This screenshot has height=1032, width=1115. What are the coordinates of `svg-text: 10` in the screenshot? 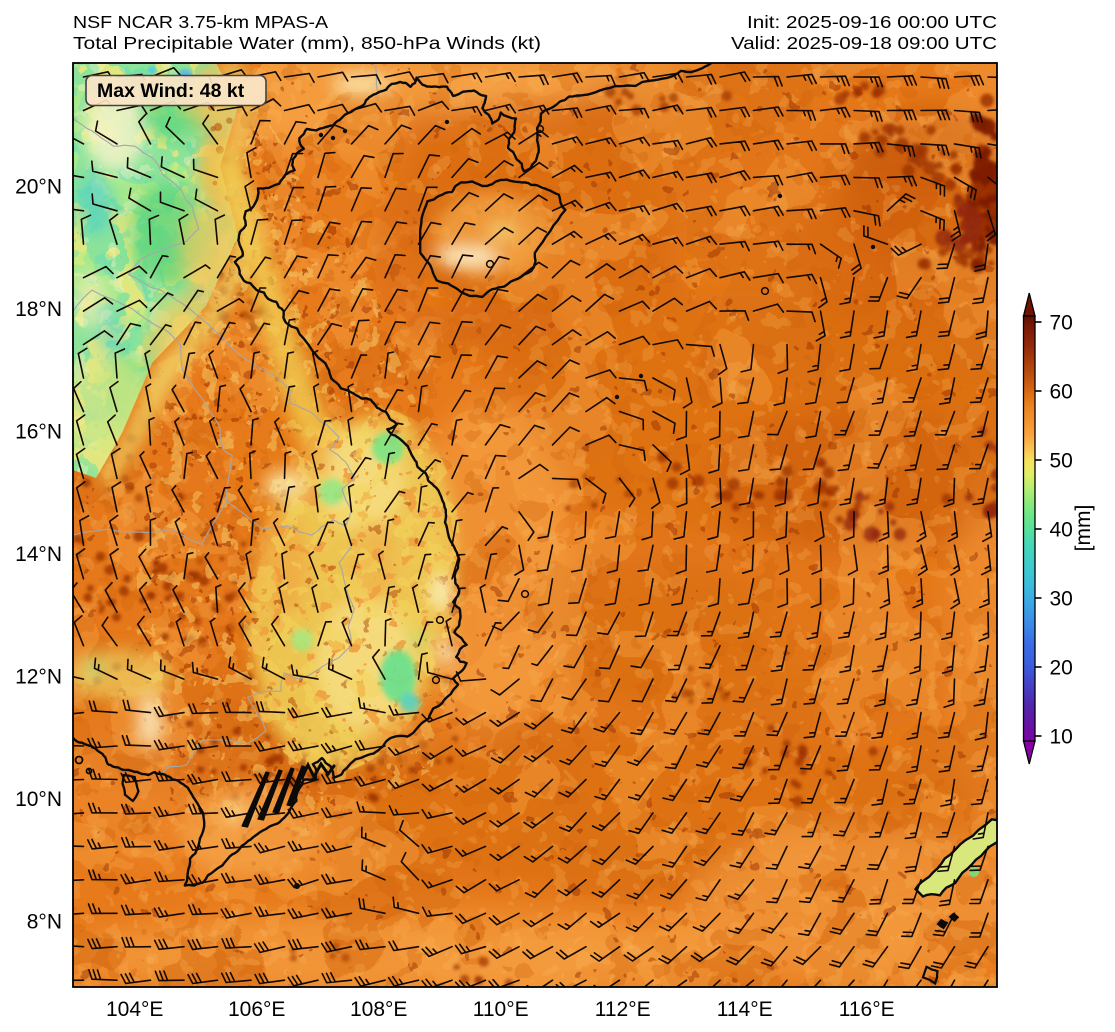 It's located at (1061, 737).